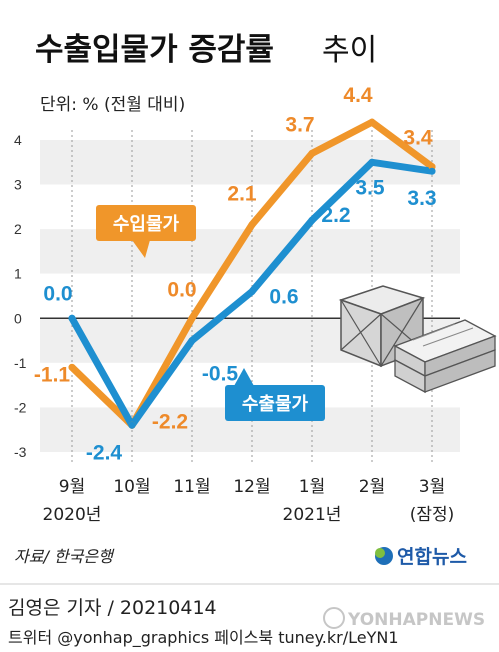 The image size is (499, 652). What do you see at coordinates (64, 556) in the screenshot?
I see `source-note: 자료/ 한국은행` at bounding box center [64, 556].